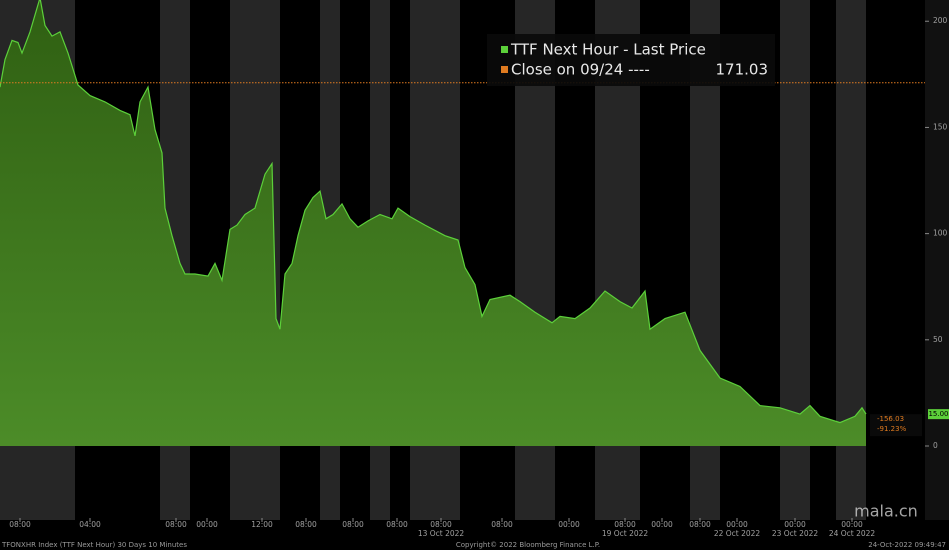 The width and height of the screenshot is (949, 550). Describe the element at coordinates (608, 50) in the screenshot. I see `legend-label: TTF Next Hour - Last Price` at that location.